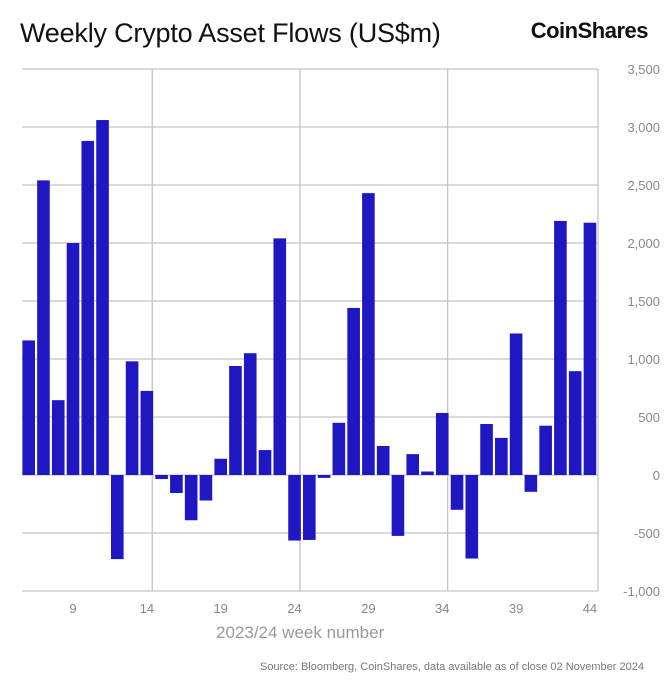  What do you see at coordinates (641, 591) in the screenshot?
I see `y-tick-label: -1,000` at bounding box center [641, 591].